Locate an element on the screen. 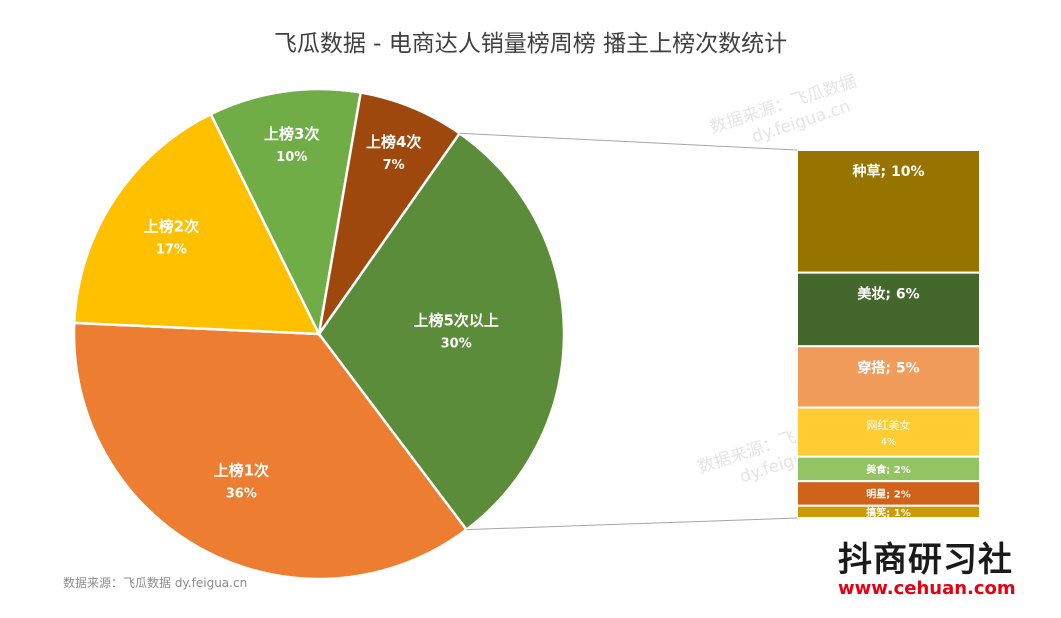 The image size is (1061, 618). chart-title: 飞瓜数据 - 电商达人销量榜周榜 播主上榜次数统计 is located at coordinates (530, 44).